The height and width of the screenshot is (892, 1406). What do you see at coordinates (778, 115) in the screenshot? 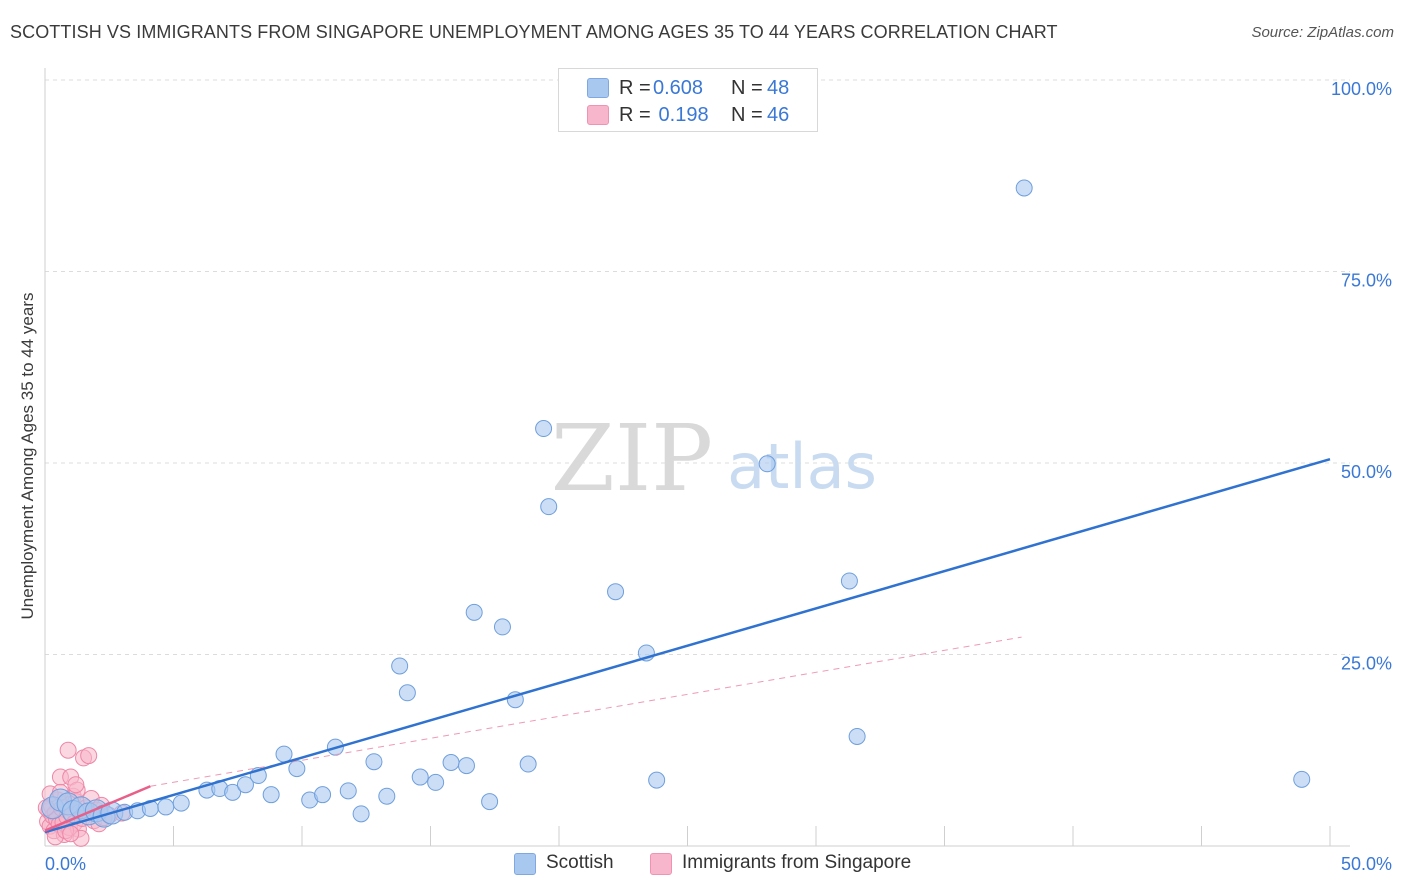
I see `n-value: 46` at bounding box center [778, 115].